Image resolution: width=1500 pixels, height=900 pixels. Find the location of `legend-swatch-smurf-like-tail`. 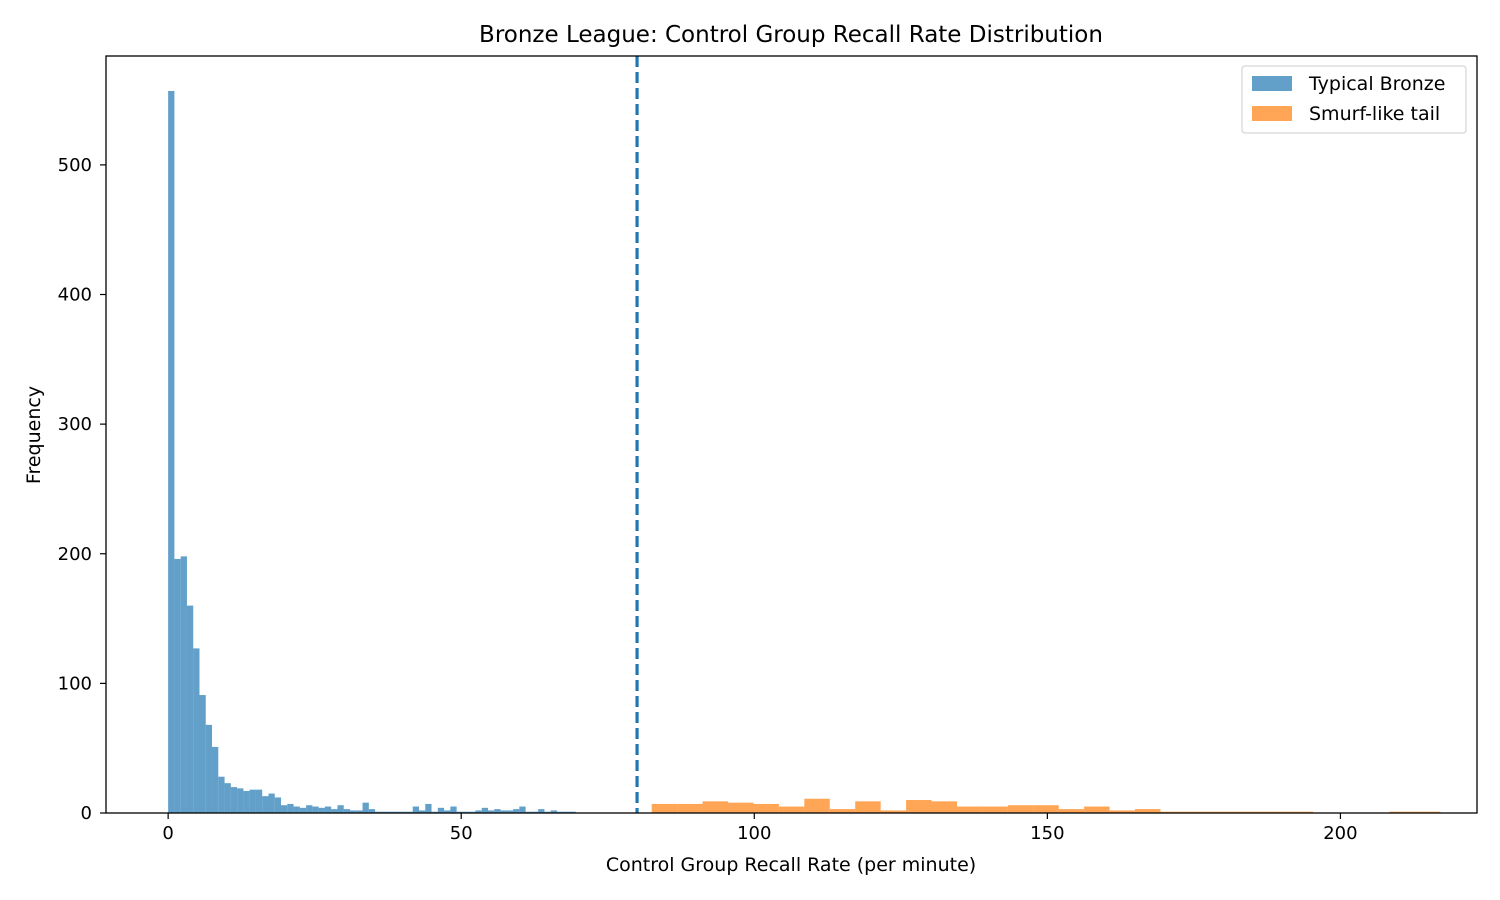

legend-swatch-smurf-like-tail is located at coordinates (1272, 113).